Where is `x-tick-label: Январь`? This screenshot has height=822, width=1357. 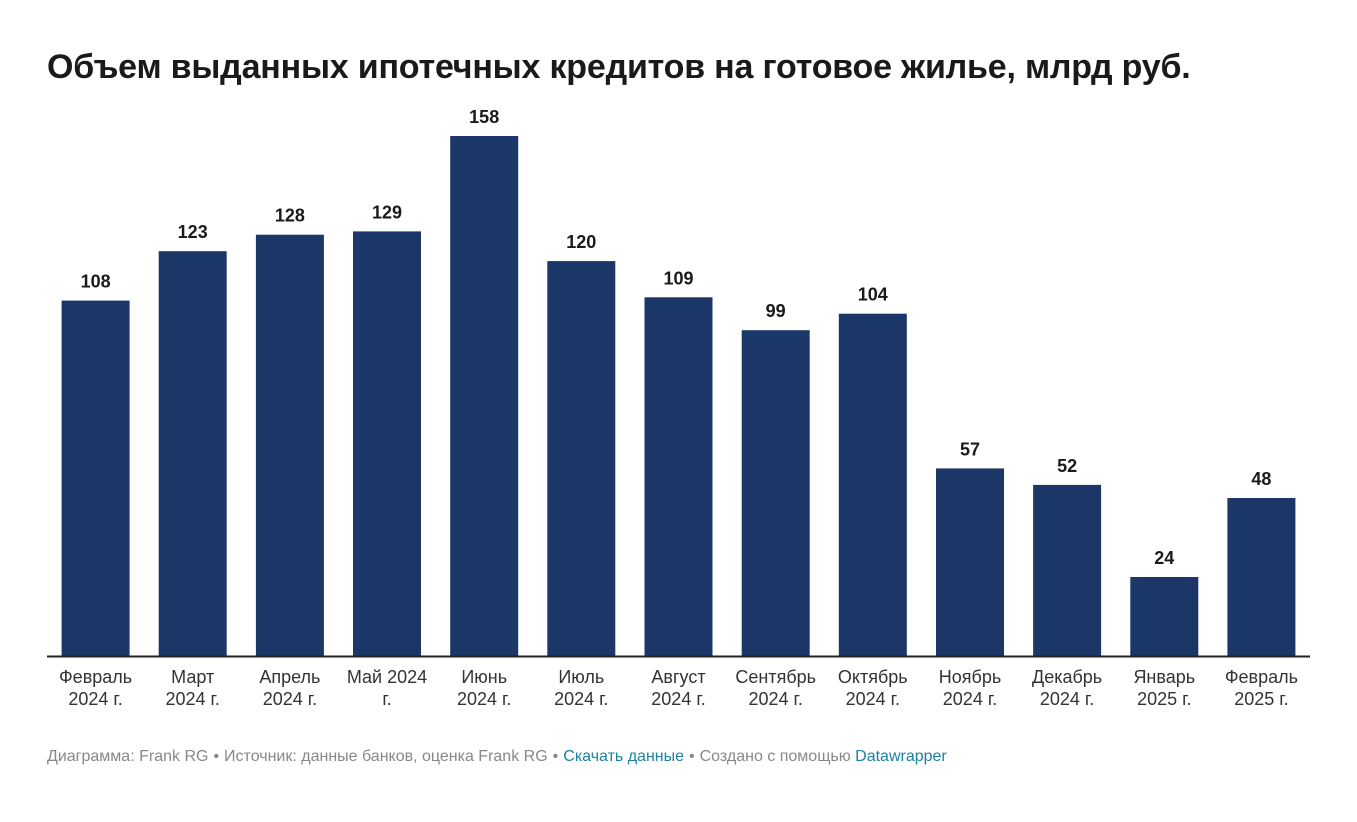
x-tick-label: Январь is located at coordinates (1164, 677).